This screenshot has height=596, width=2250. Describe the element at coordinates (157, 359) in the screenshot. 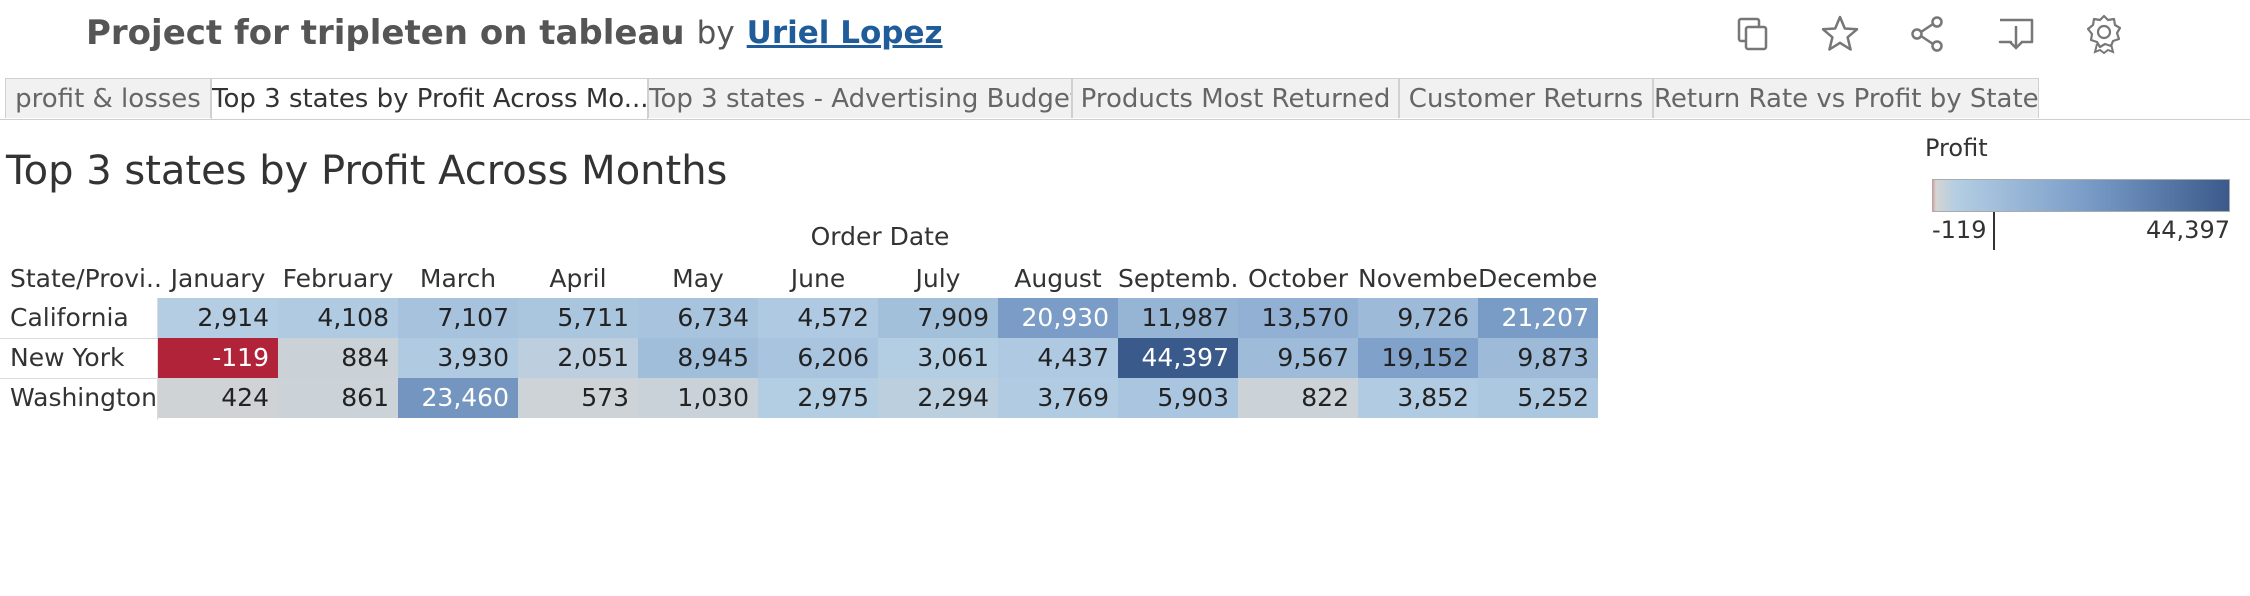

I see `row-header-divider` at that location.